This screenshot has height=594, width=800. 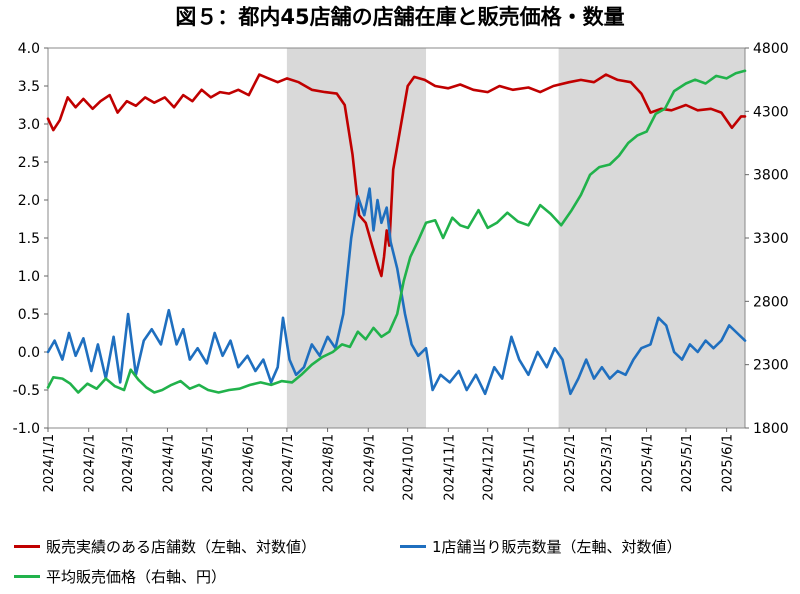 I want to click on left-tick-label: -0.5, so click(x=26, y=391).